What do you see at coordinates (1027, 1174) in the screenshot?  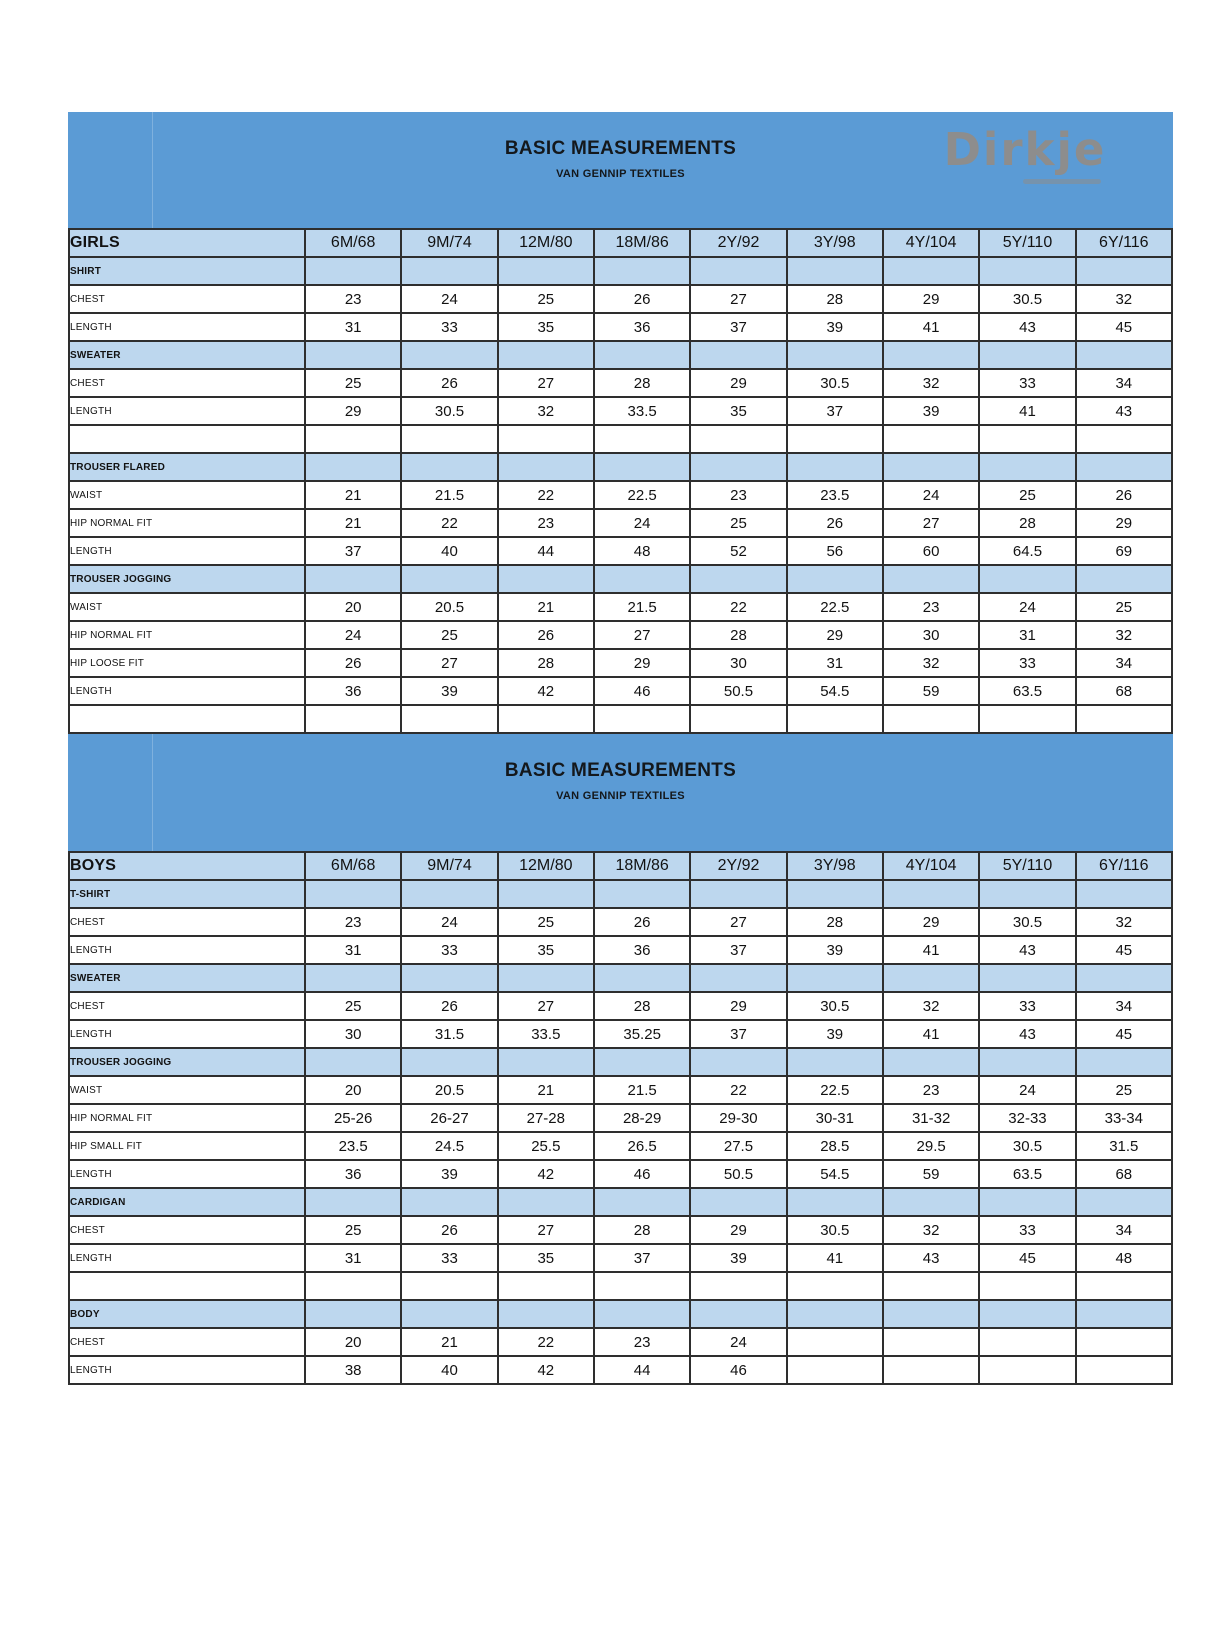 I see `value-cell: 63.5` at bounding box center [1027, 1174].